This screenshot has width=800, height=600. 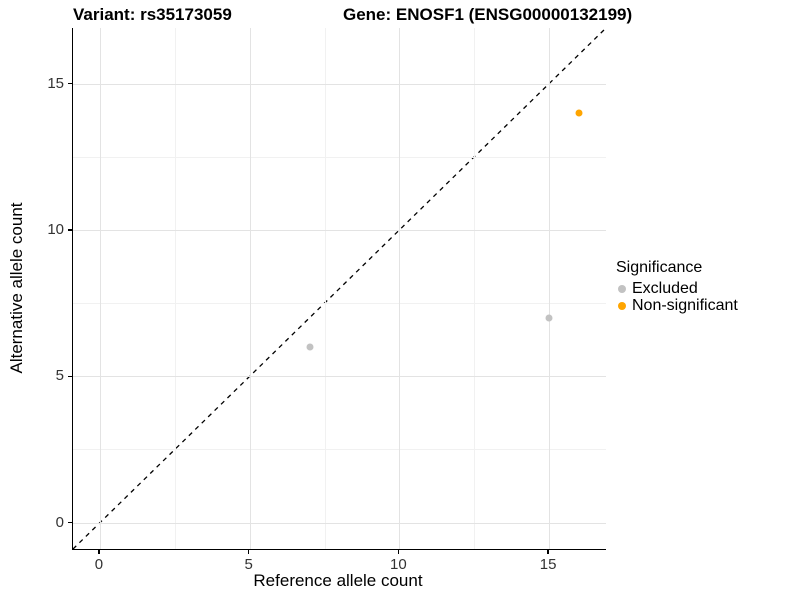 What do you see at coordinates (665, 288) in the screenshot?
I see `legend-label: Excluded` at bounding box center [665, 288].